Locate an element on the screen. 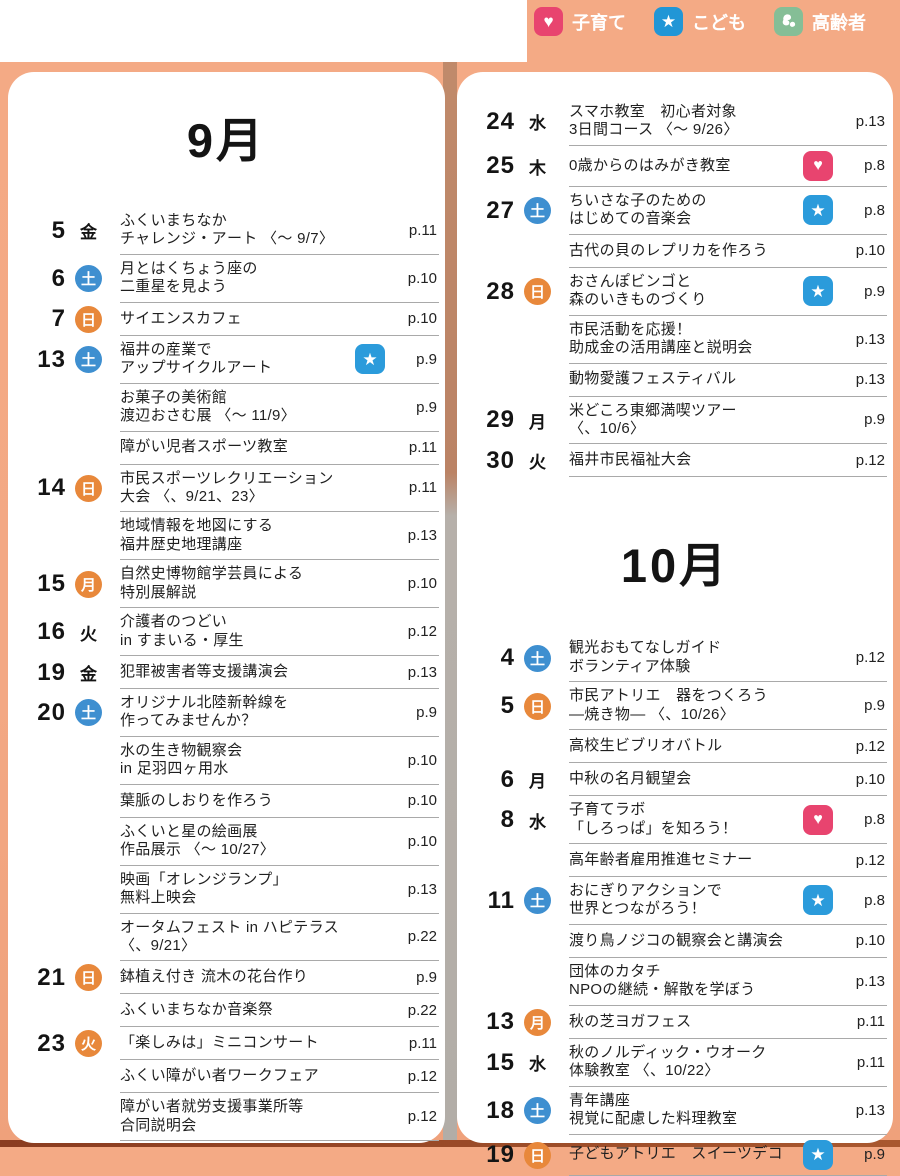 This screenshot has width=900, height=1176. event-main: 高年齢者雇用推進セミナー p.12 is located at coordinates (728, 860).